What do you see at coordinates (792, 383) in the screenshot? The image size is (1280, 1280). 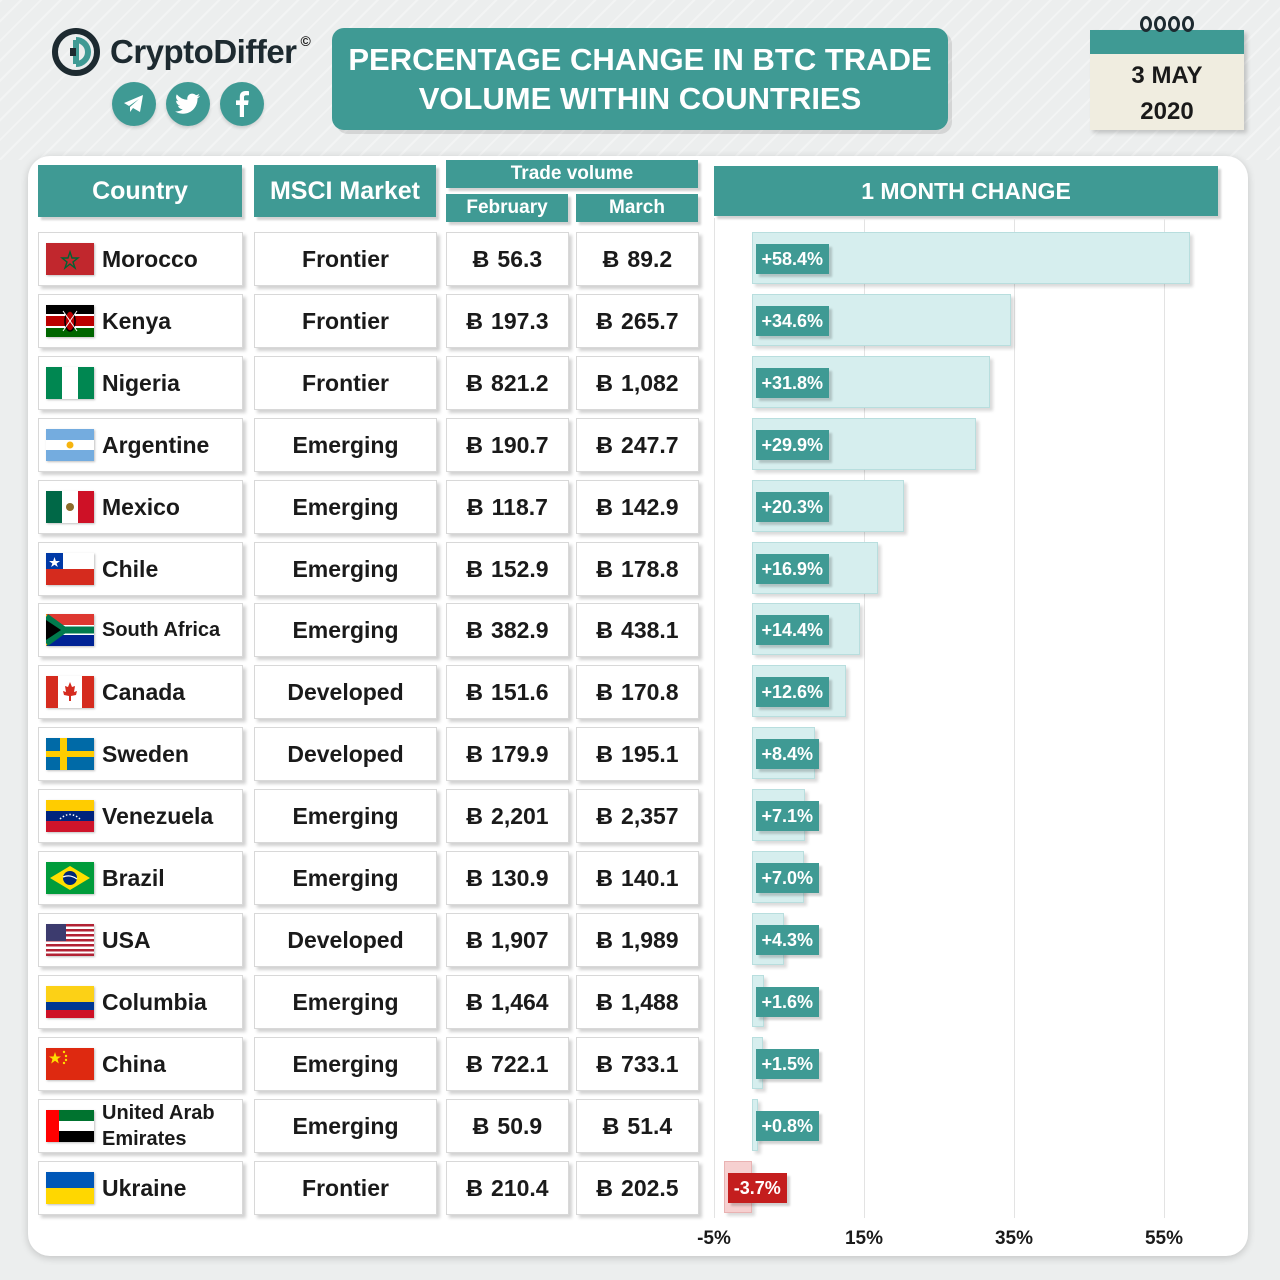 I see `data-label: +31.8%` at bounding box center [792, 383].